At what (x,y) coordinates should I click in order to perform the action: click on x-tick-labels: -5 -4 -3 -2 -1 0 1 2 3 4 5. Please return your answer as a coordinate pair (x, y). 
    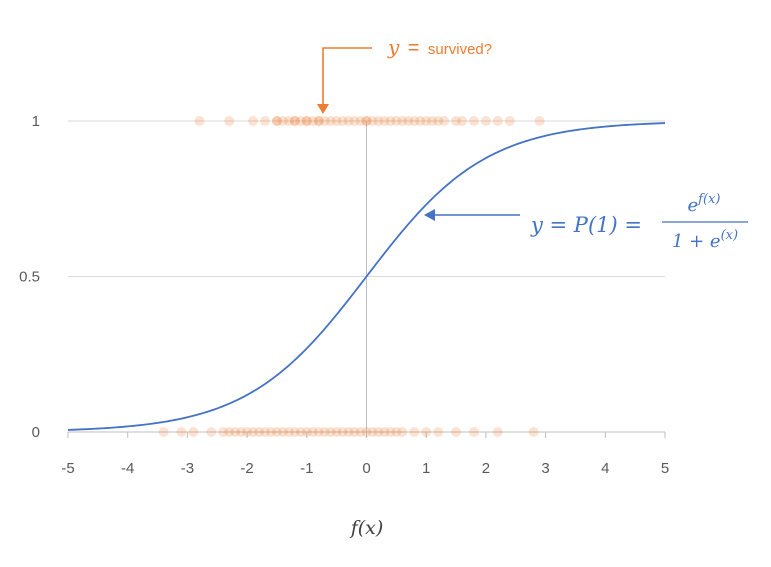
    Looking at the image, I should click on (365, 468).